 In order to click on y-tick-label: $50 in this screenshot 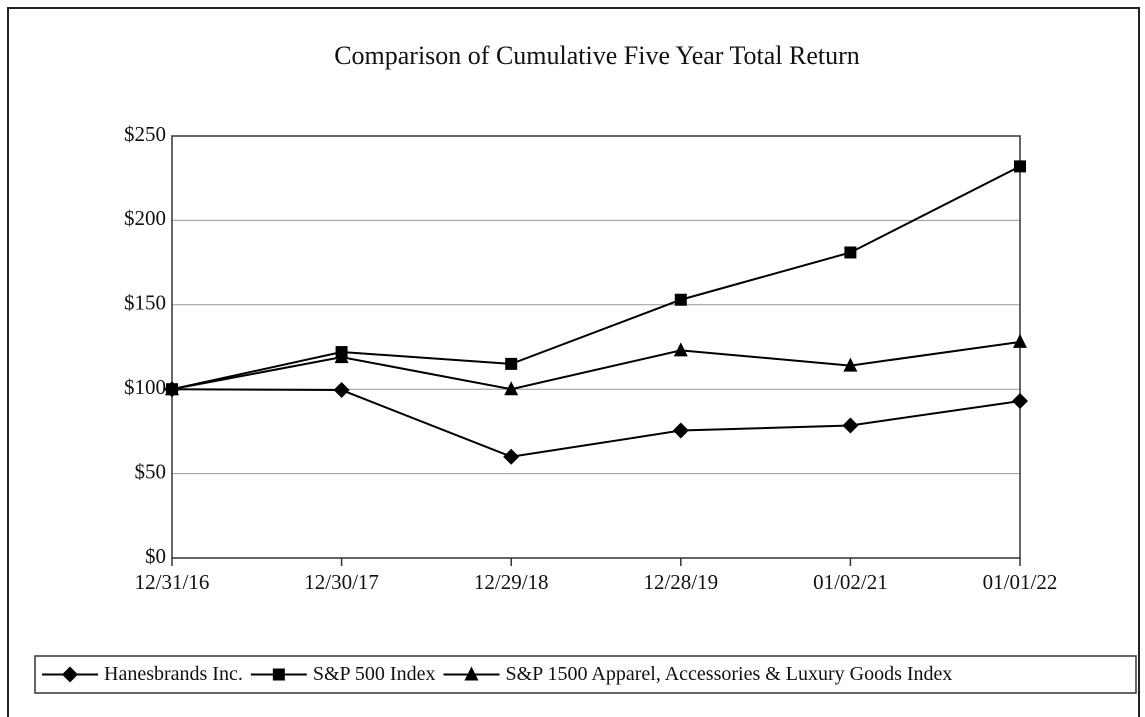, I will do `click(151, 471)`.